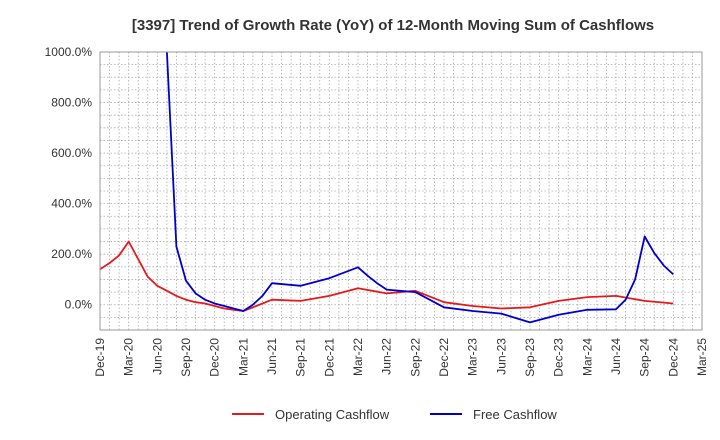  Describe the element at coordinates (673, 357) in the screenshot. I see `x-tick-label: Dec-24` at that location.